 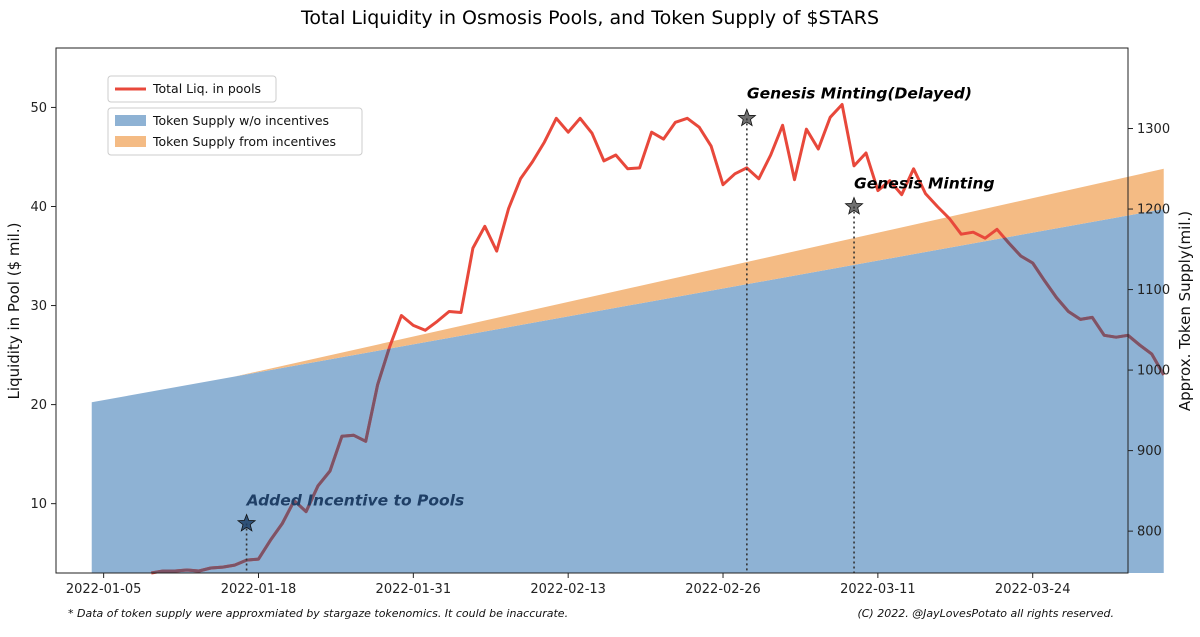 I want to click on x-tick-label: 2022-03-11, so click(x=878, y=589).